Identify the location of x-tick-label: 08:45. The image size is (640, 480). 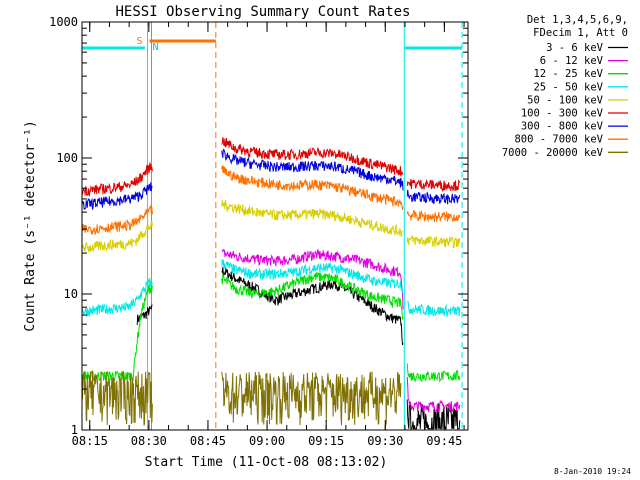
(208, 441).